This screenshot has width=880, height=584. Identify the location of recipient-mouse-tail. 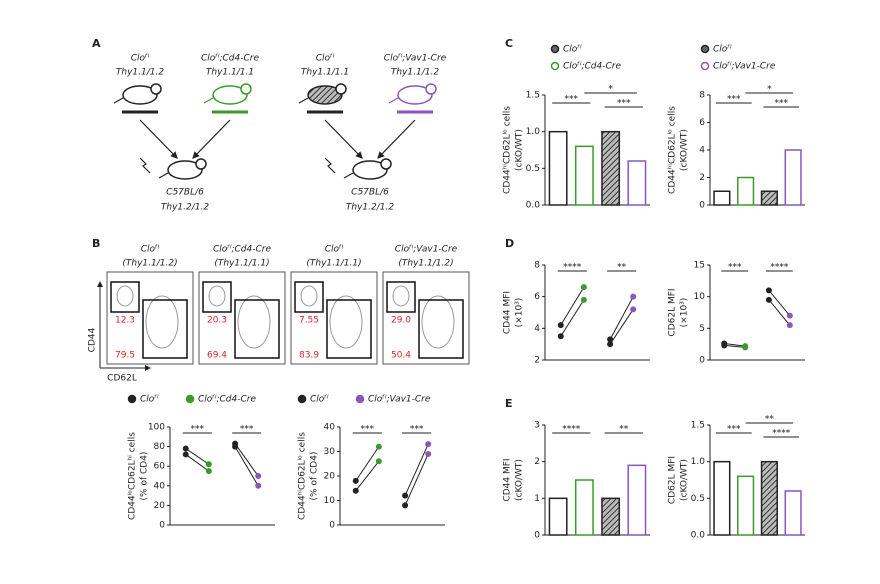
(163, 175).